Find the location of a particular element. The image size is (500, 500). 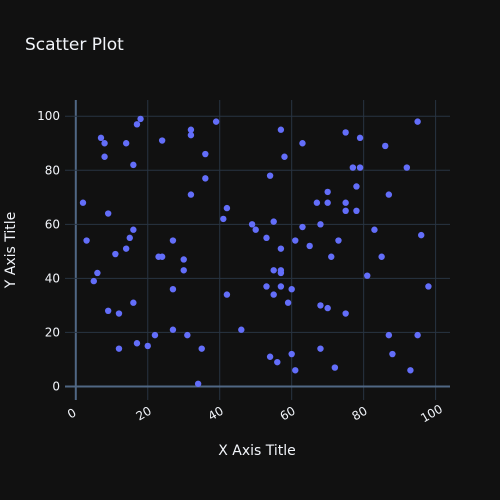

x-axis-title: X Axis Title is located at coordinates (257, 451).